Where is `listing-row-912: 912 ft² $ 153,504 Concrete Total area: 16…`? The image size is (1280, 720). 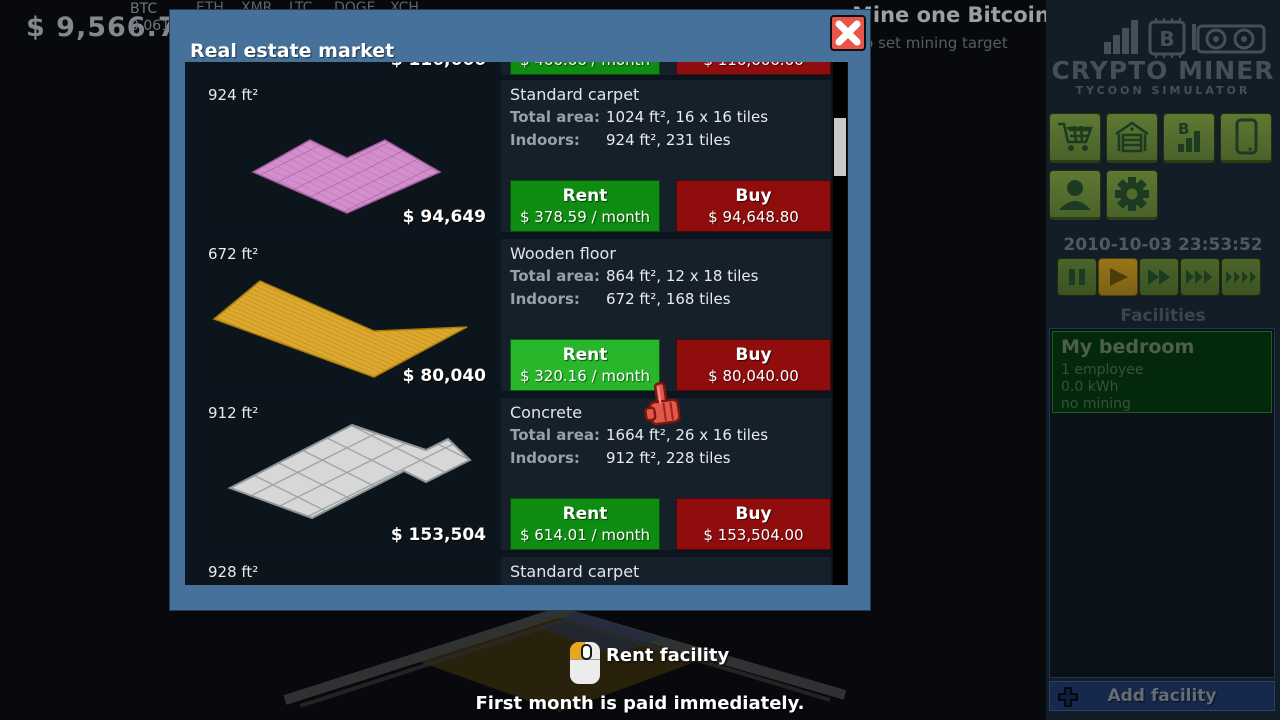
listing-row-912: 912 ft² $ 153,504 Concrete Total area: 16… is located at coordinates (515, 474).